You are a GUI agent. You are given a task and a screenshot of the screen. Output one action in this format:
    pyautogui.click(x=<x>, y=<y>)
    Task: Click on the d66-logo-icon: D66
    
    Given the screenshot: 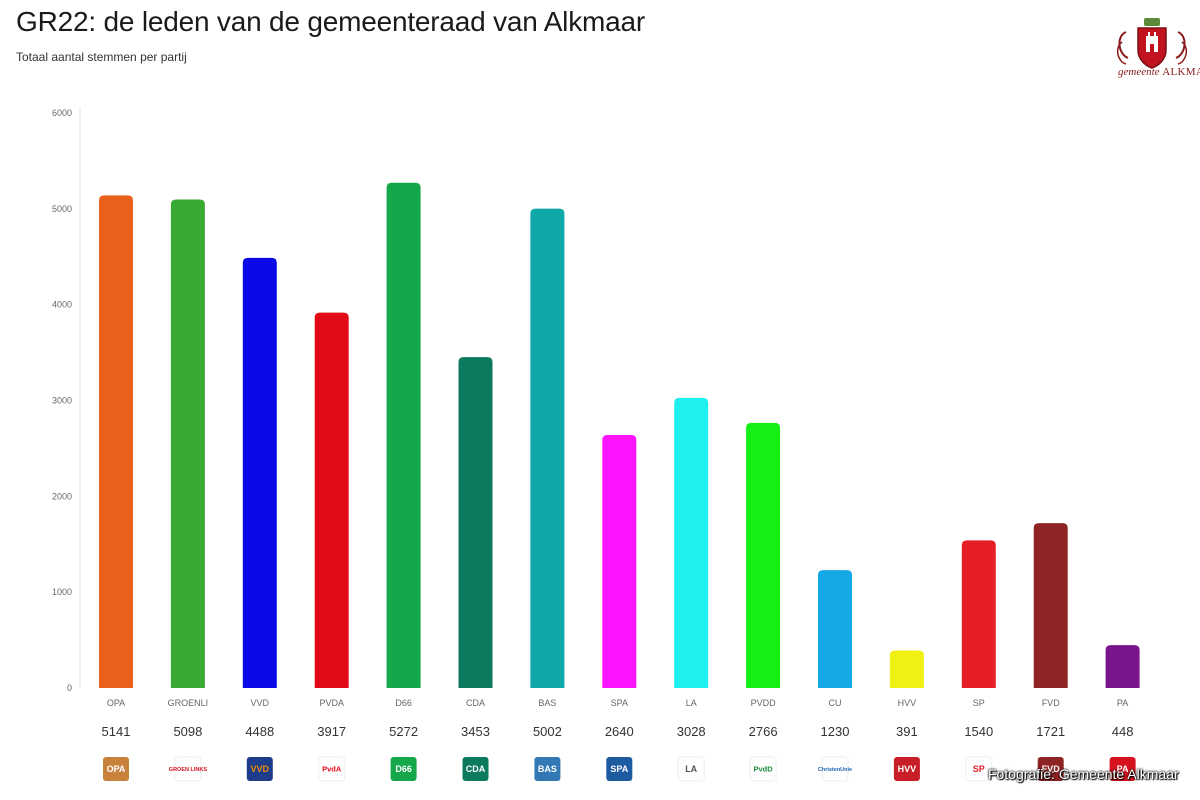 What is the action you would take?
    pyautogui.click(x=403, y=769)
    